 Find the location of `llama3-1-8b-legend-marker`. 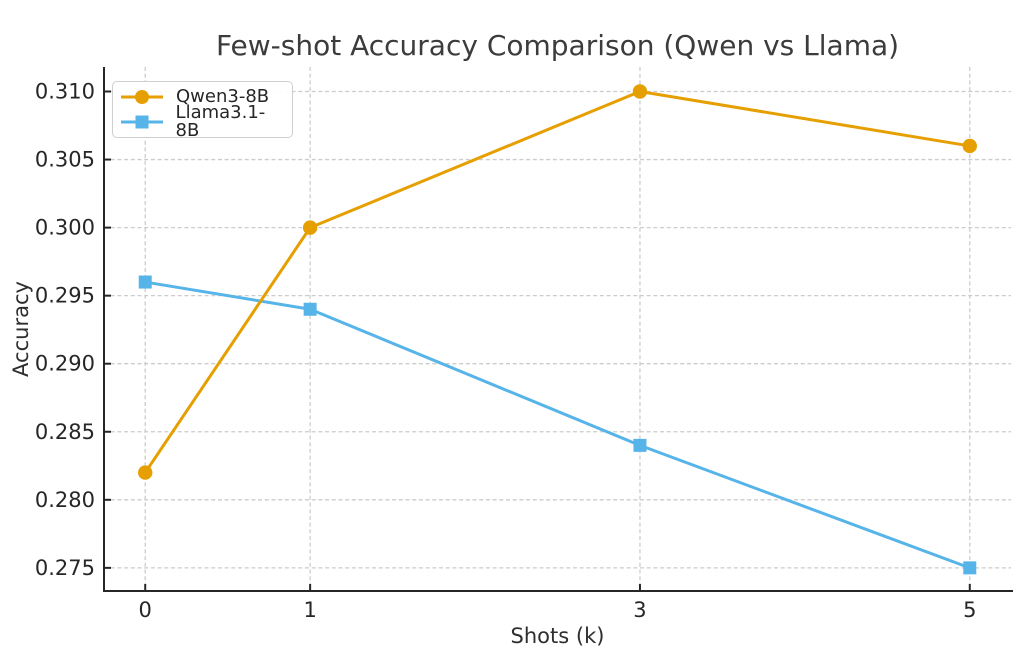

llama3-1-8b-legend-marker is located at coordinates (142, 122).